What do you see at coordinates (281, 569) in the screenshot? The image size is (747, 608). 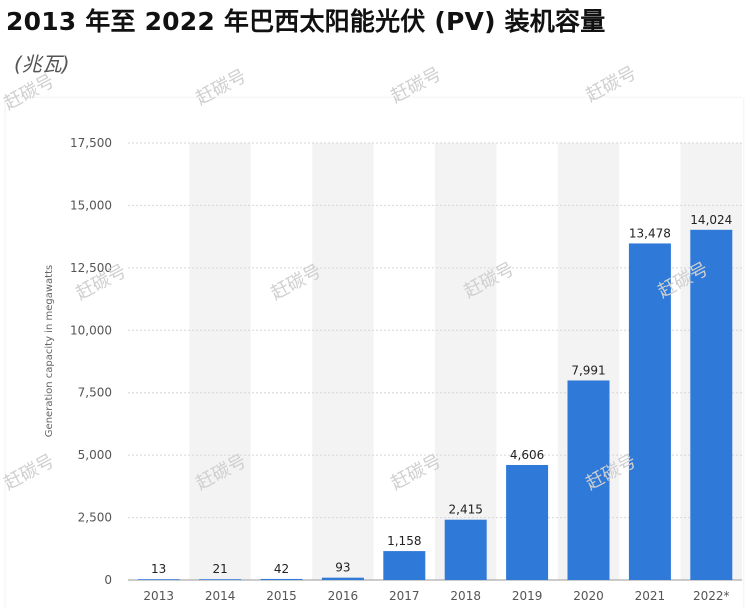 I see `data-label: 42` at bounding box center [281, 569].